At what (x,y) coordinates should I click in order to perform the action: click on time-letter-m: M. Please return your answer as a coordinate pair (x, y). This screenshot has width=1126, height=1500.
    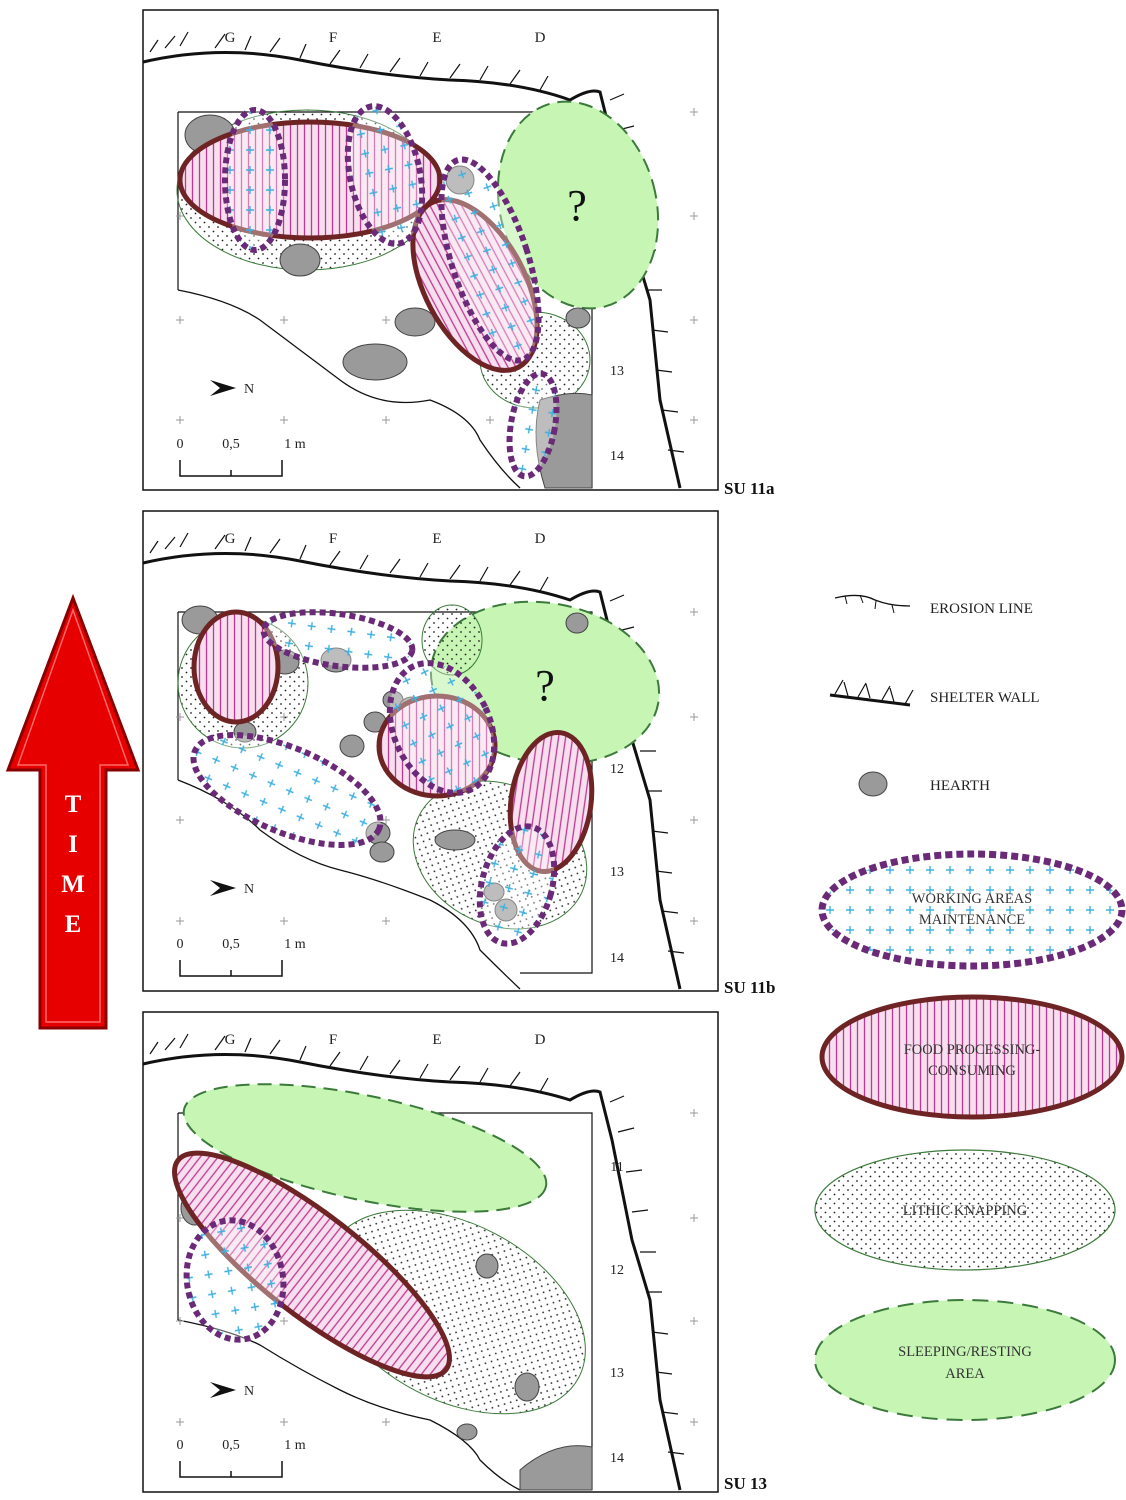
    Looking at the image, I should click on (73, 884).